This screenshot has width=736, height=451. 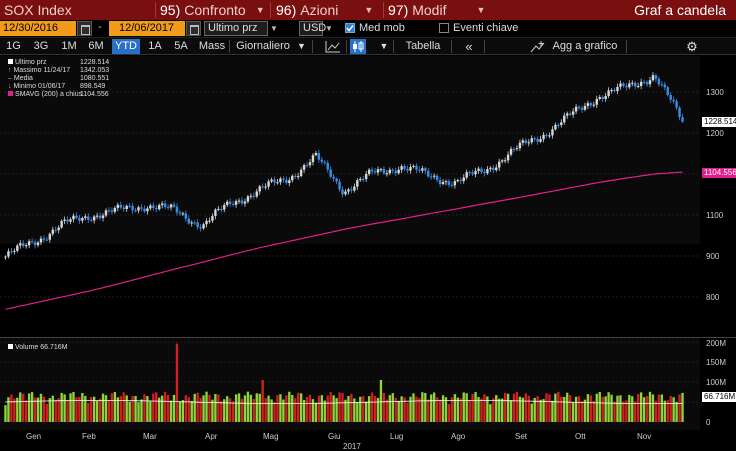 I want to click on check-icon, so click(x=350, y=28).